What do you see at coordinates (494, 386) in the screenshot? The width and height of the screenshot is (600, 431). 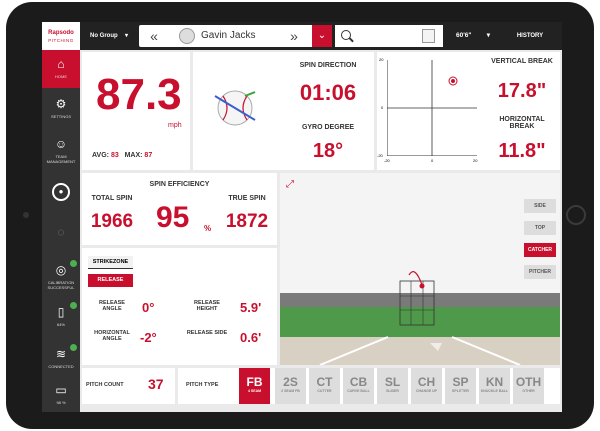 I see `pitch-type-kn: KN KNUCKLE BALL` at bounding box center [494, 386].